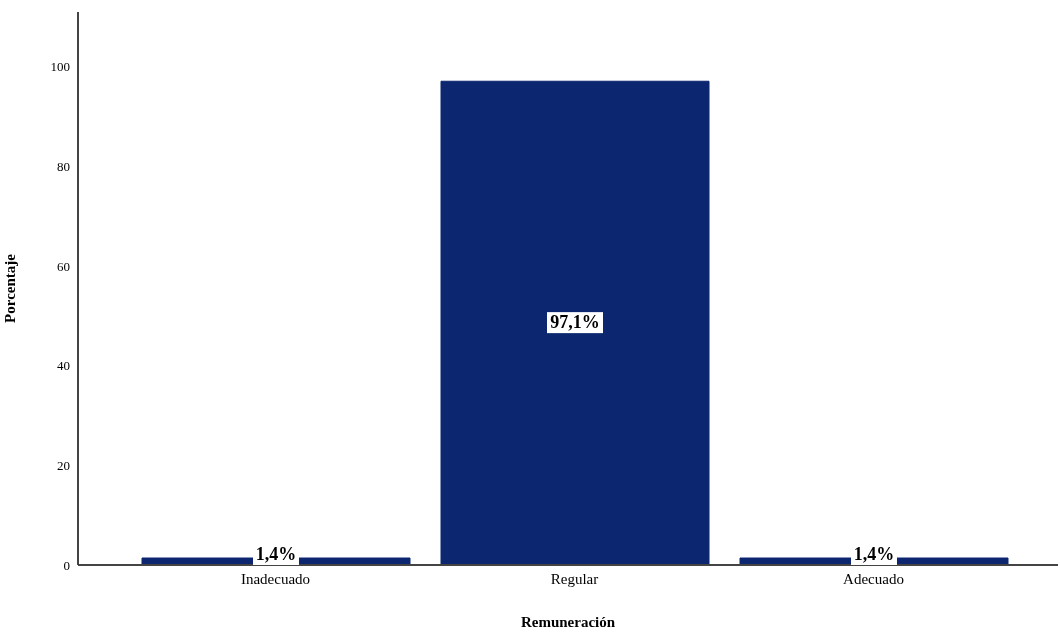 The height and width of the screenshot is (633, 1060). What do you see at coordinates (63, 266) in the screenshot?
I see `y-tick-label: 60` at bounding box center [63, 266].